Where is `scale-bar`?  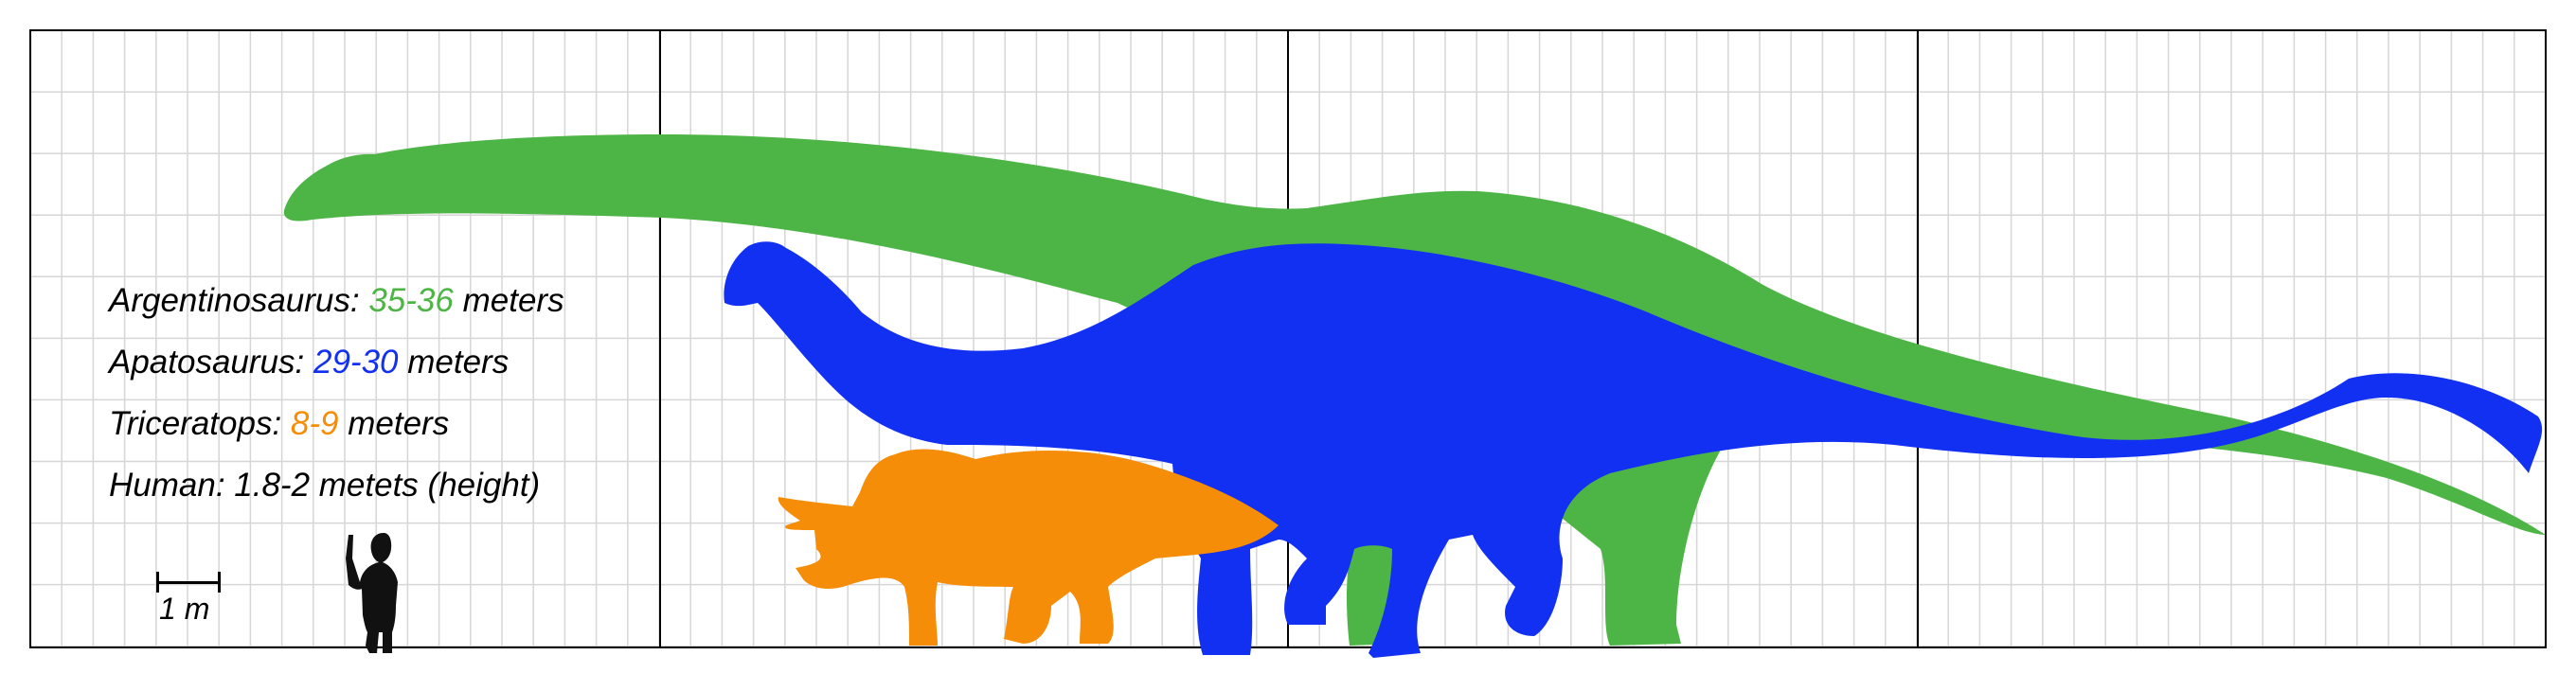
scale-bar is located at coordinates (188, 582).